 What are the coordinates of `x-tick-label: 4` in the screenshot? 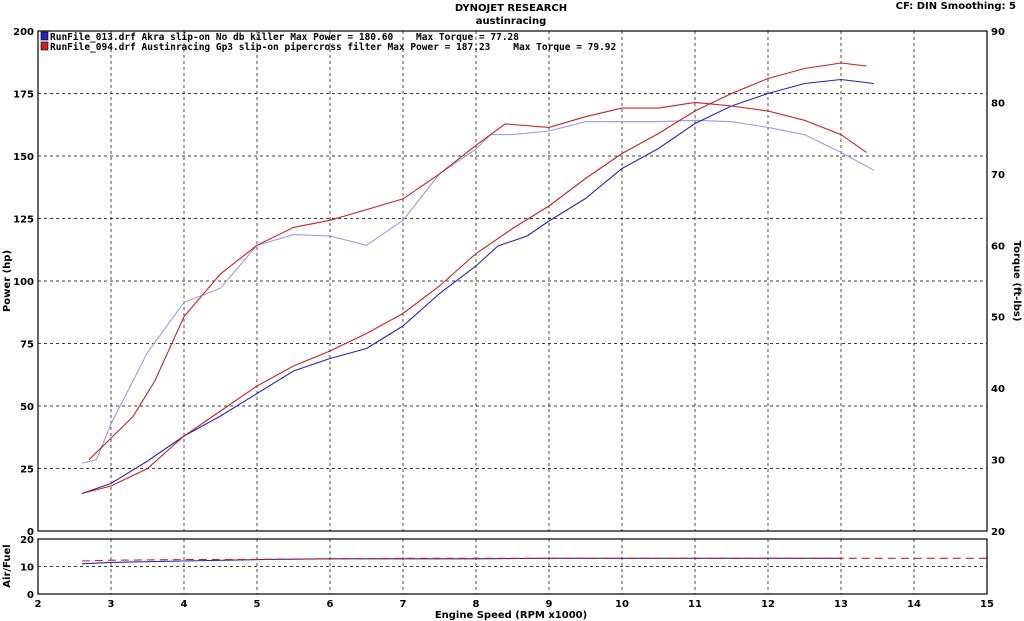 It's located at (184, 604).